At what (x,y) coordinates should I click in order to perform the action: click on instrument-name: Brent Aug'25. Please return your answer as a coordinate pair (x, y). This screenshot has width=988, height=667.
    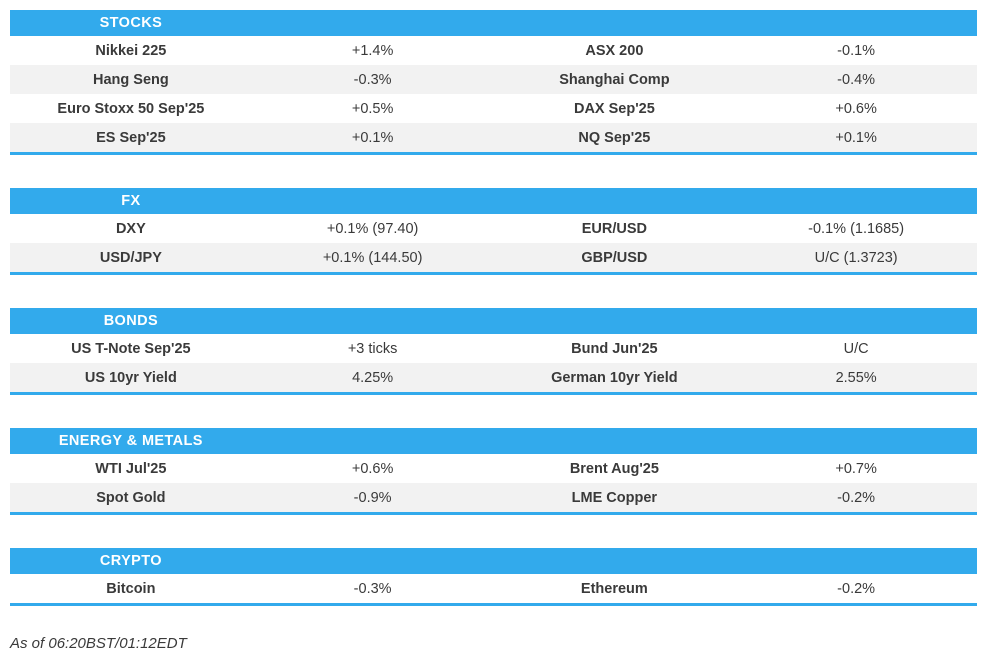
    Looking at the image, I should click on (614, 468).